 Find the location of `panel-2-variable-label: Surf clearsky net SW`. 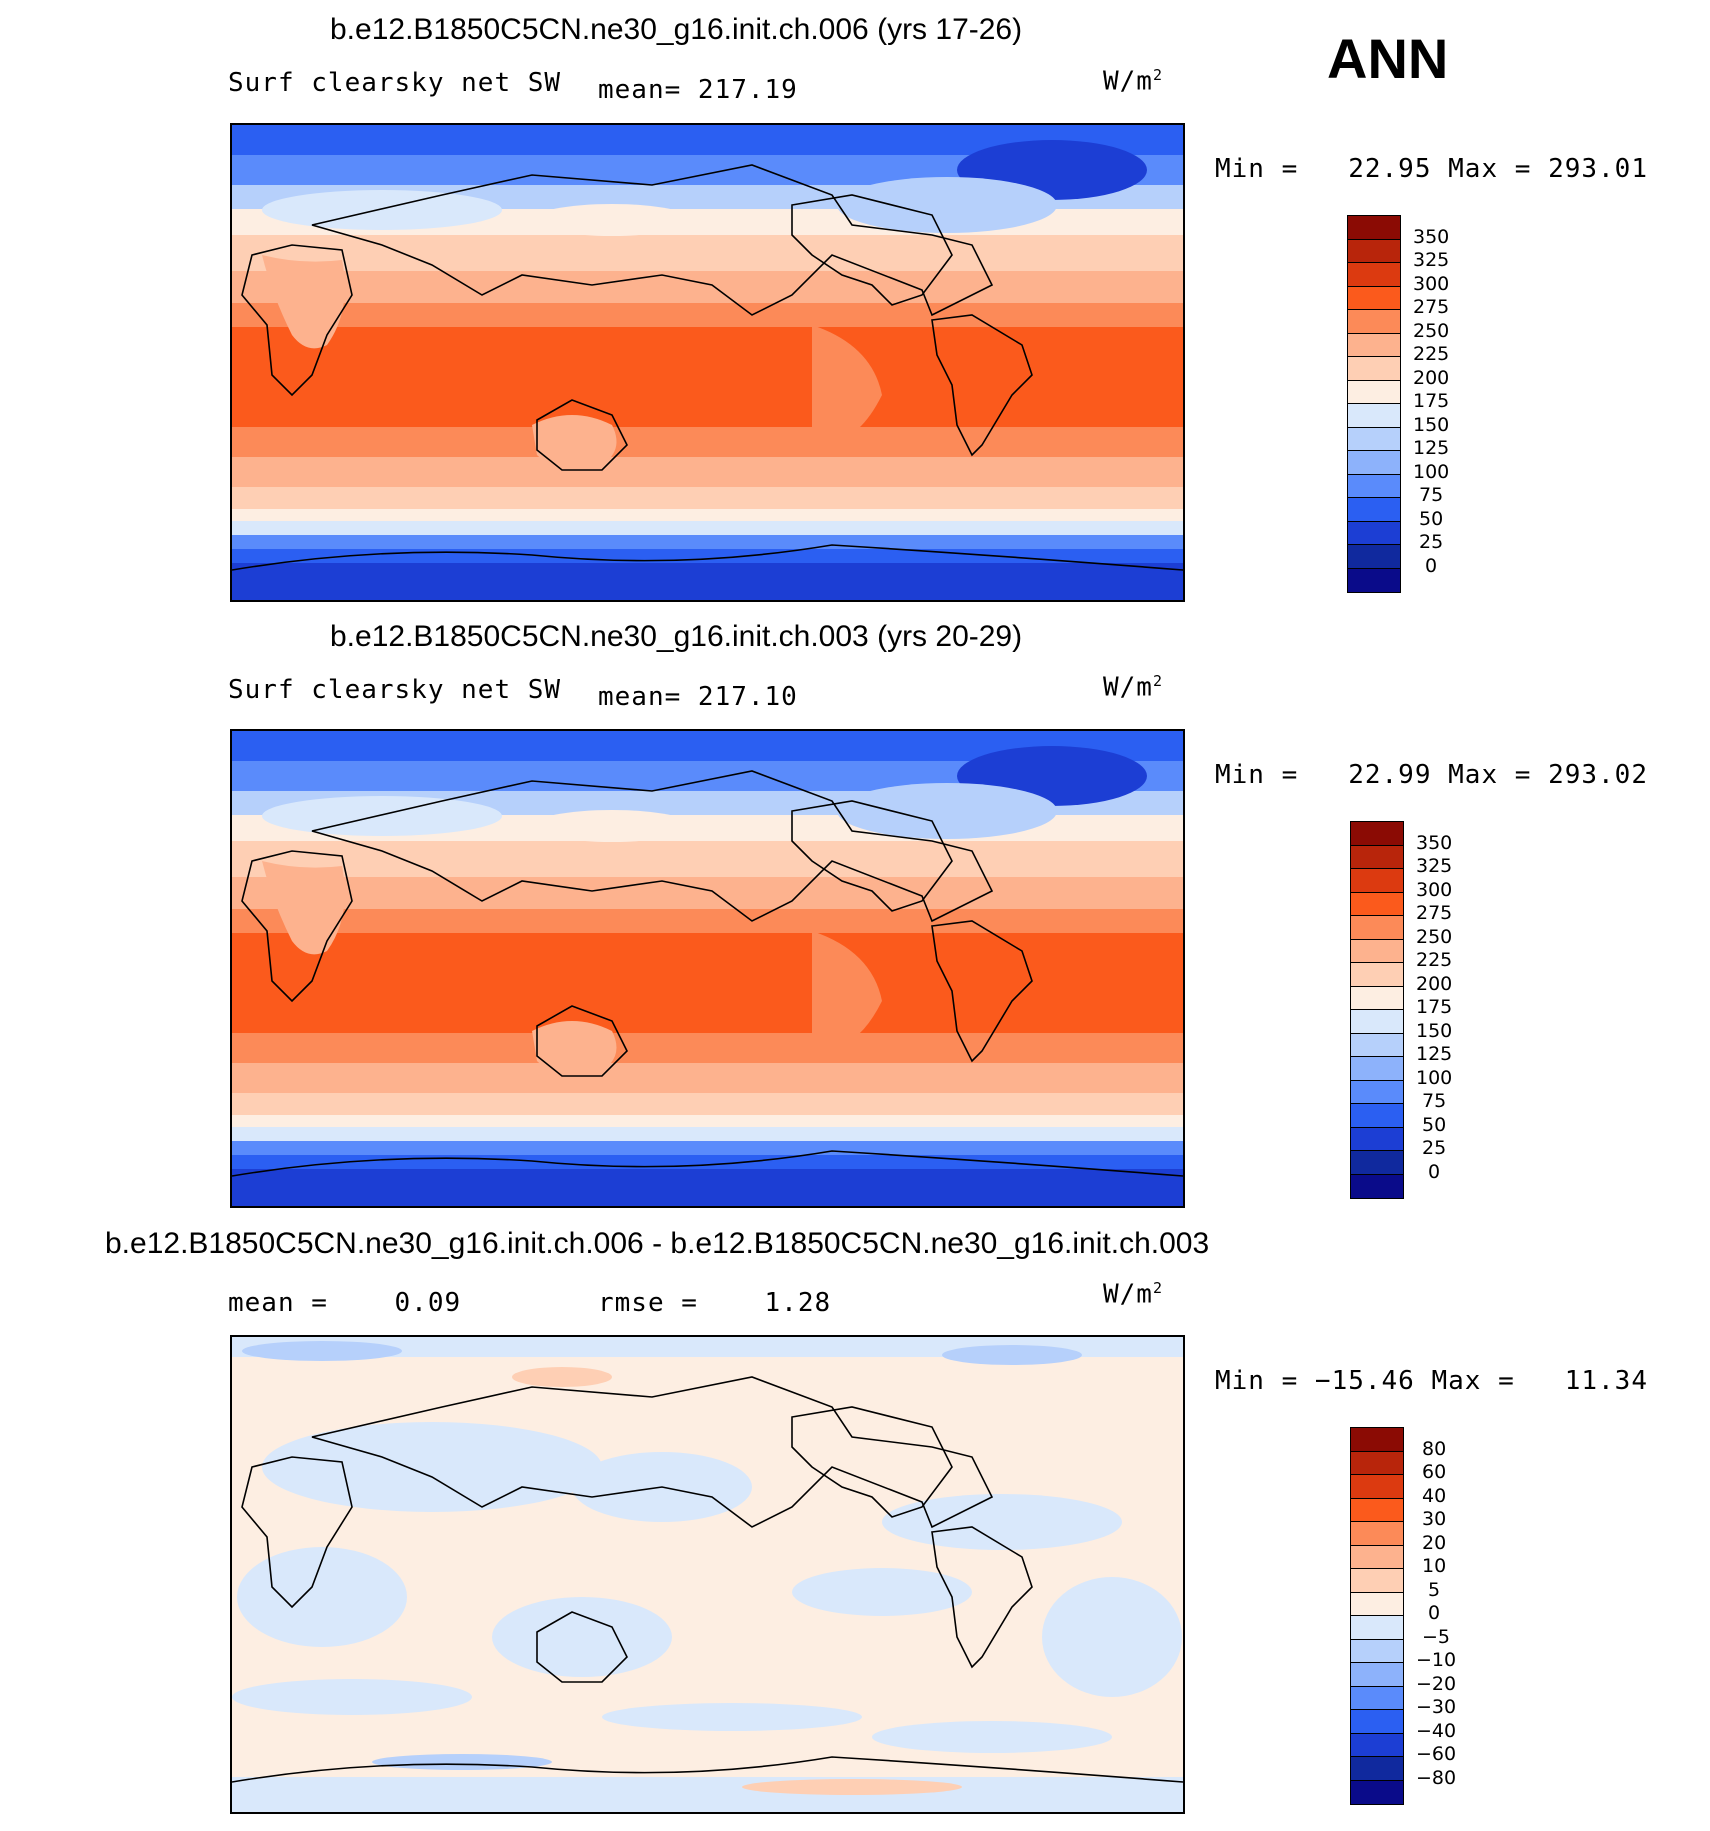

panel-2-variable-label: Surf clearsky net SW is located at coordinates (395, 690).